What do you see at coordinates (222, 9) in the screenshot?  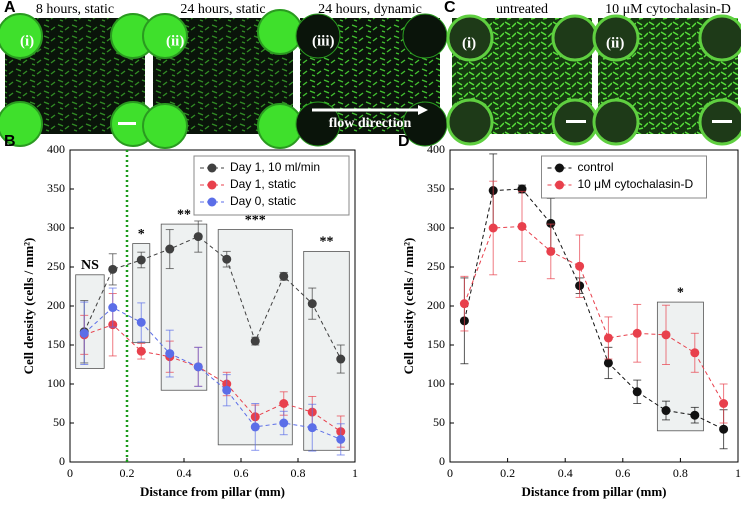 I see `image-caption: 24 hours, static` at bounding box center [222, 9].